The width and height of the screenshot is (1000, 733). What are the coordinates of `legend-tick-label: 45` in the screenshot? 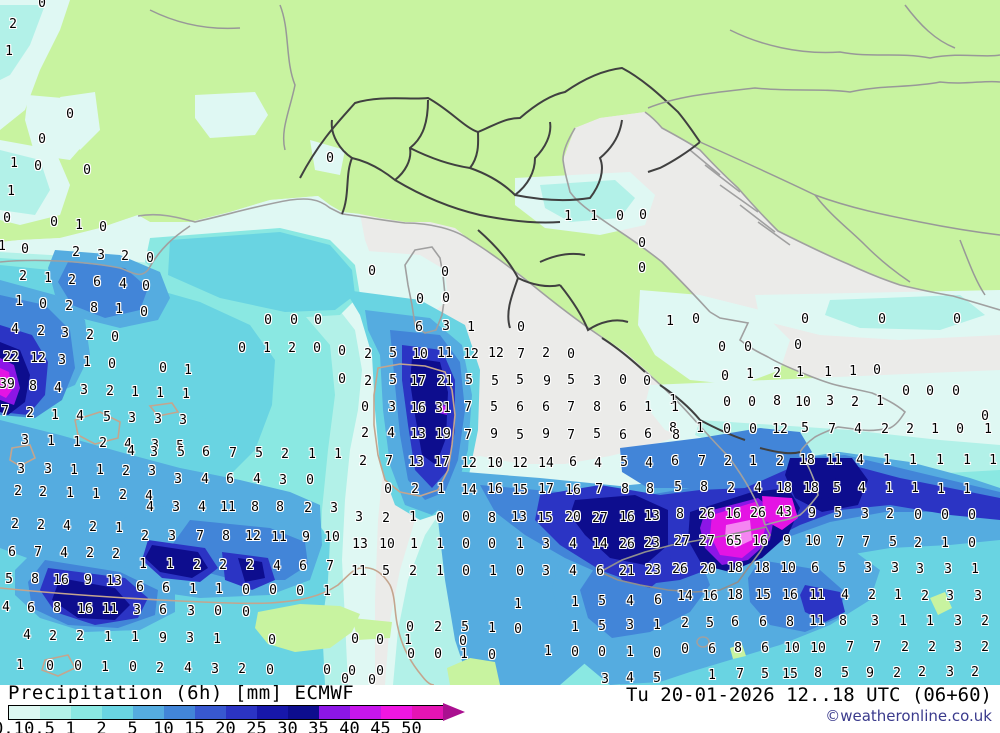 It's located at (380, 726).